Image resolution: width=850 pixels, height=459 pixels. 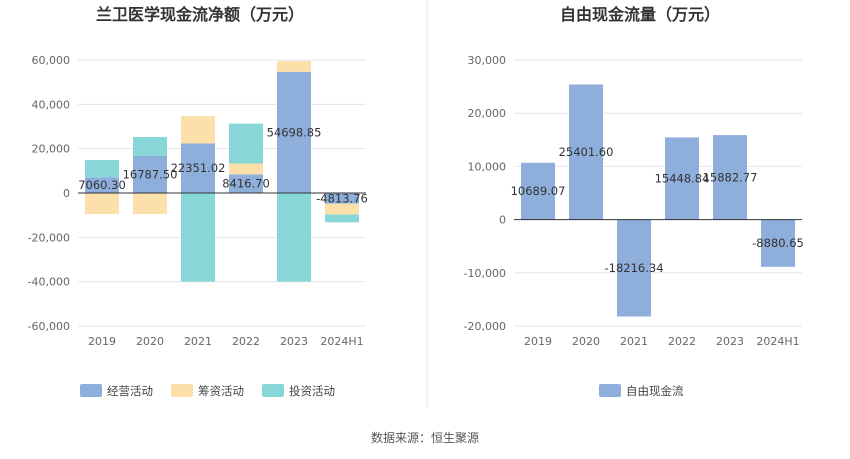 I want to click on y-tick-label: -60,000, so click(x=49, y=326).